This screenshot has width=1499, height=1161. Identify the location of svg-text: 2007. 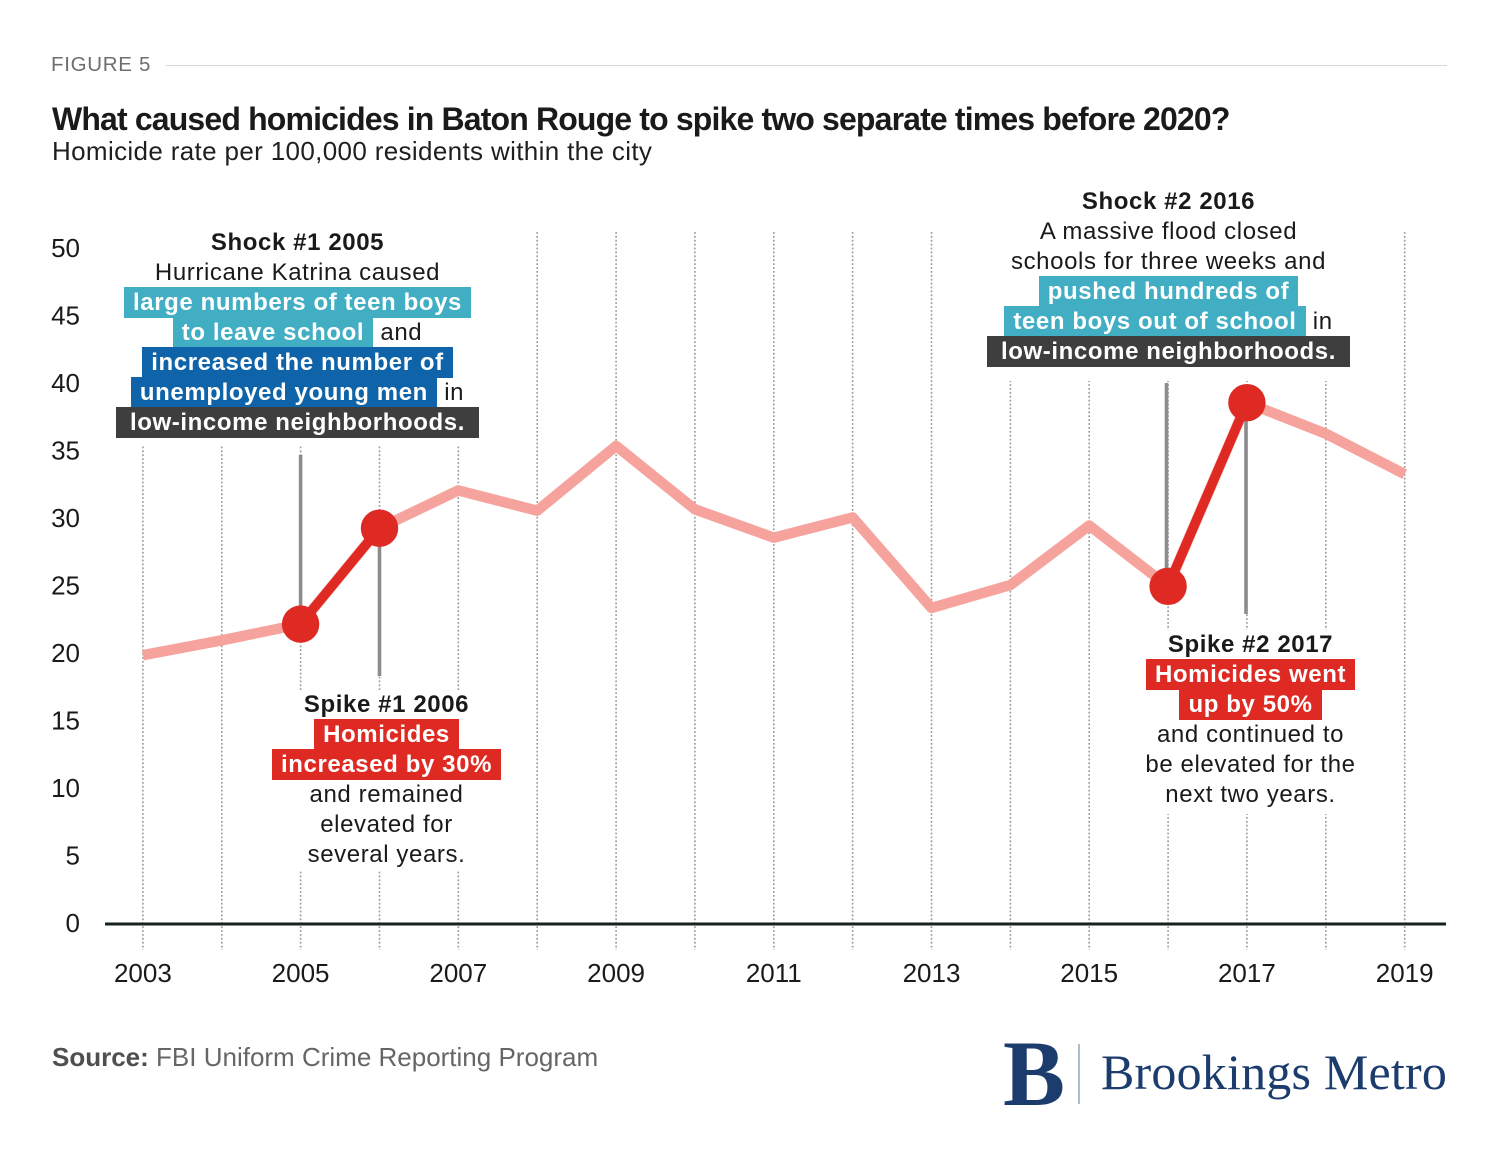
(458, 973).